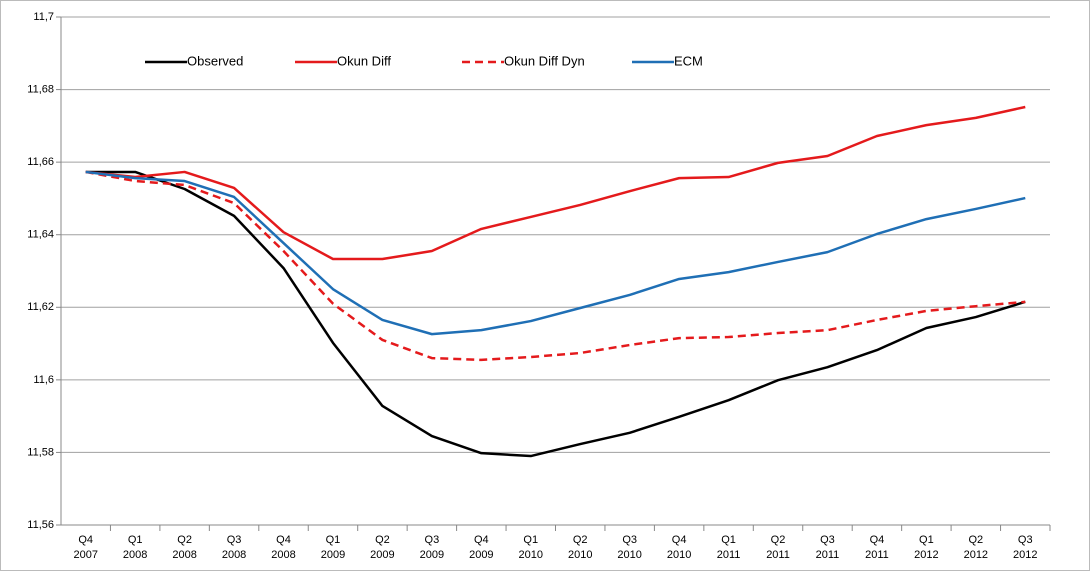 The image size is (1091, 572). What do you see at coordinates (688, 60) in the screenshot?
I see `legend-label: ECM` at bounding box center [688, 60].